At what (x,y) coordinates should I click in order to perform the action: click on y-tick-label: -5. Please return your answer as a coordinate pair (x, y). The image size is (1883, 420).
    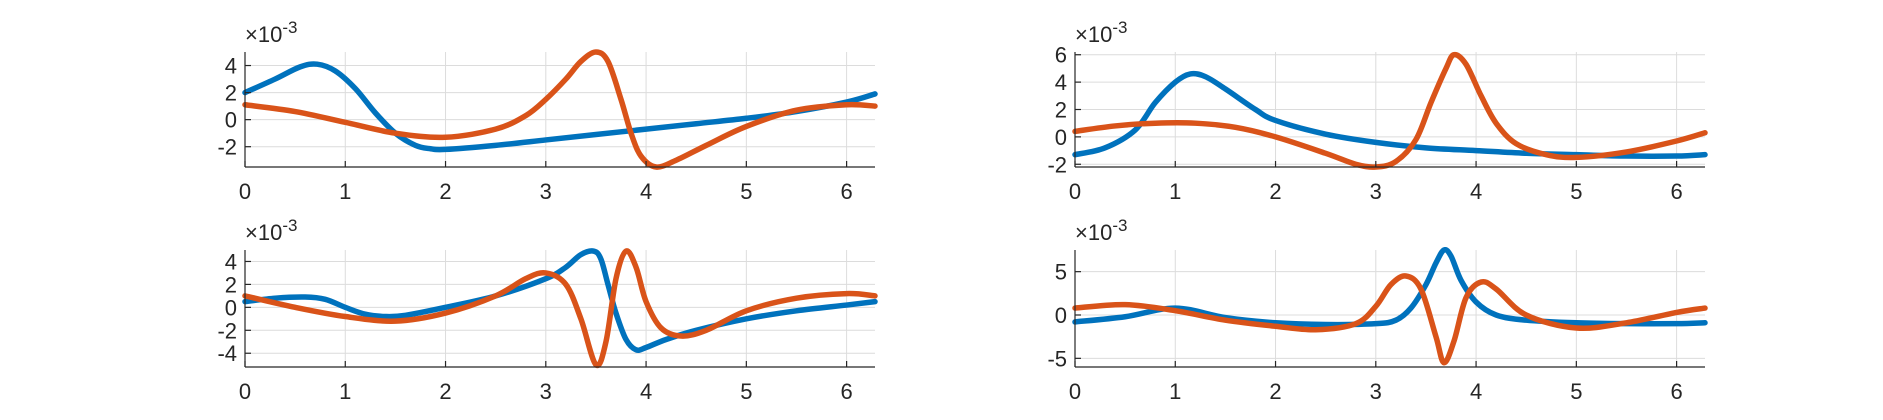
    Looking at the image, I should click on (1057, 358).